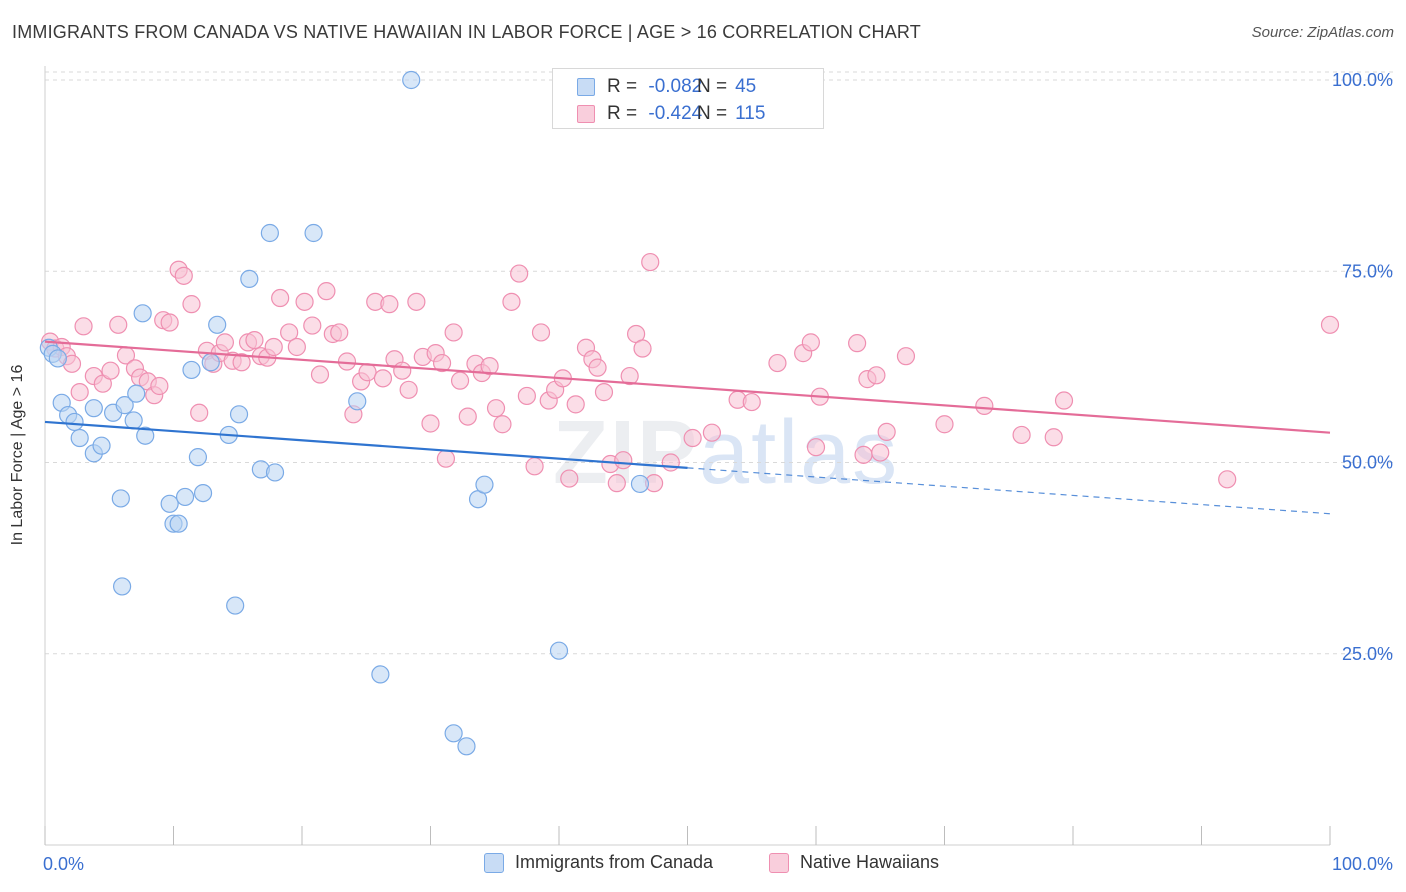 This screenshot has height=892, width=1406. I want to click on legend-item-hawaiian: Native Hawaiians, so click(854, 862).